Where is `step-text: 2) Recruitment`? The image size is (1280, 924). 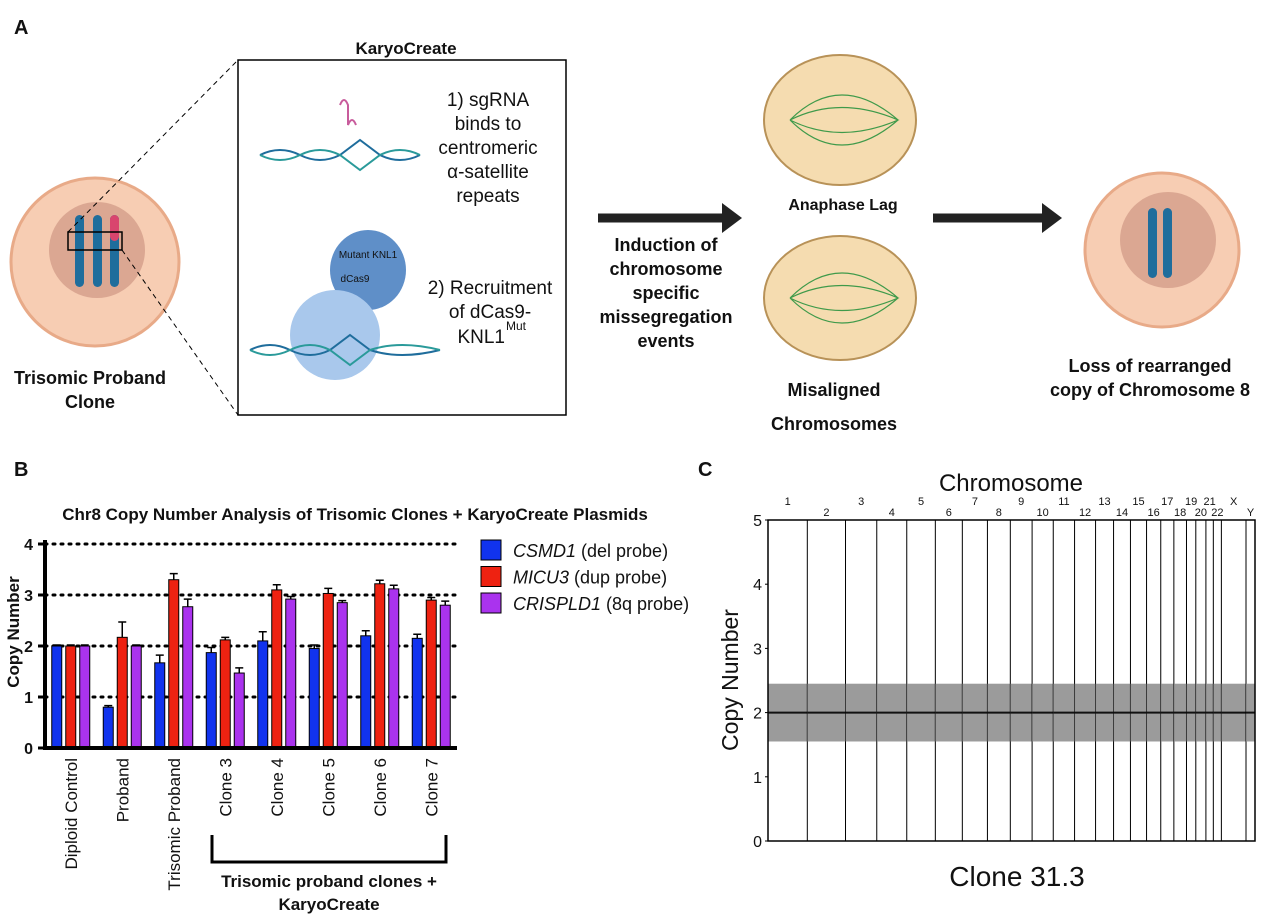 step-text: 2) Recruitment is located at coordinates (490, 288).